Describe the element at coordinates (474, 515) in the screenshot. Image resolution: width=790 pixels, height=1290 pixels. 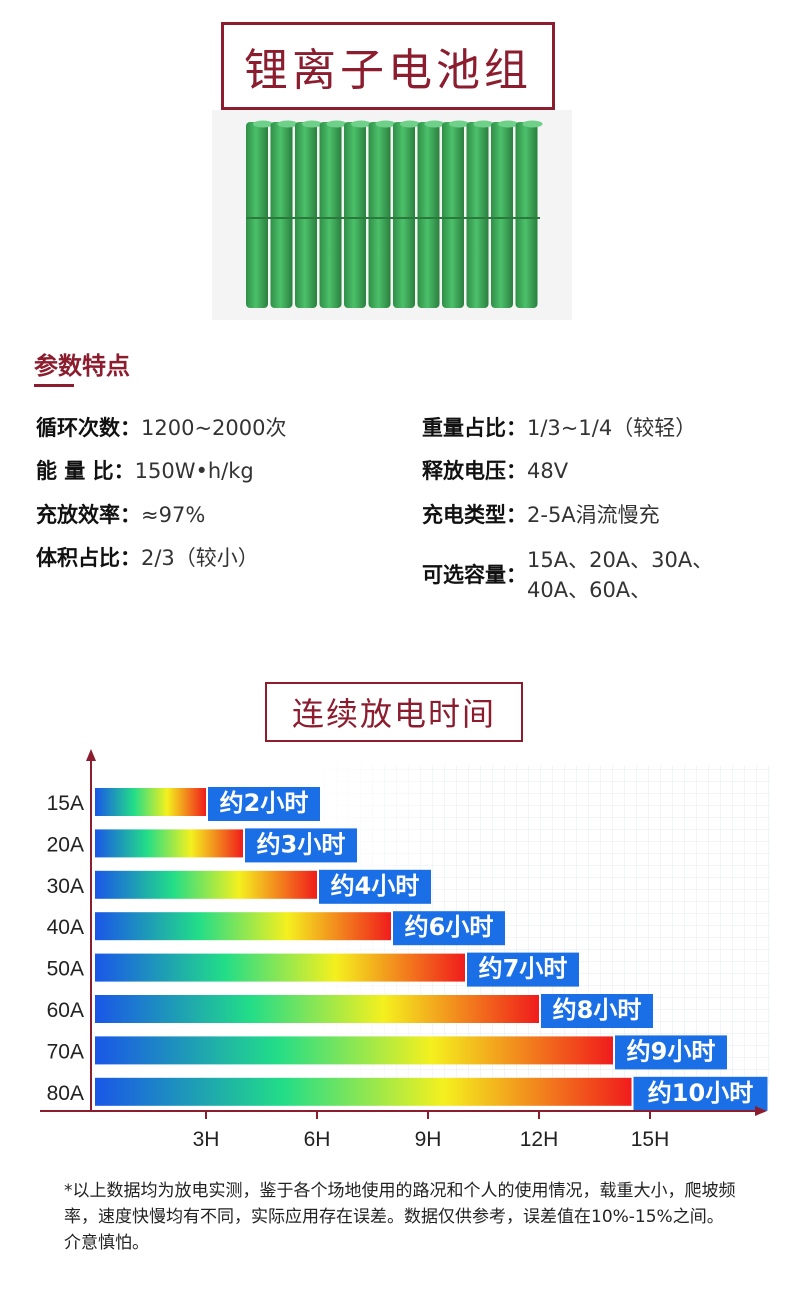
I see `spec-label: 充电类型：` at that location.